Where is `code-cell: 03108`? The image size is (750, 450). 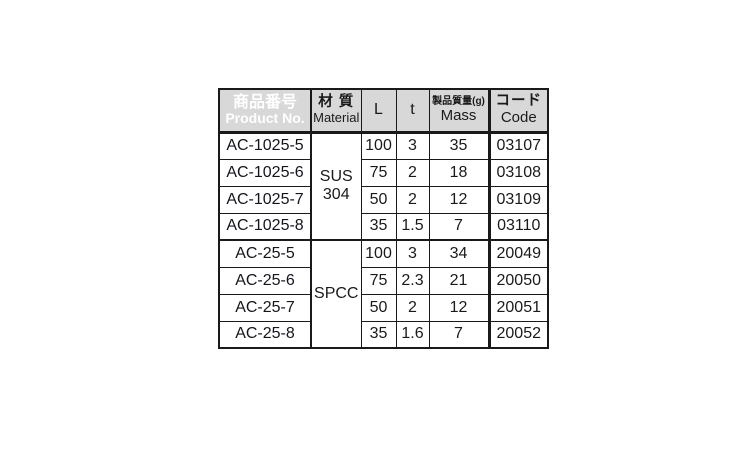 code-cell: 03108 is located at coordinates (518, 172).